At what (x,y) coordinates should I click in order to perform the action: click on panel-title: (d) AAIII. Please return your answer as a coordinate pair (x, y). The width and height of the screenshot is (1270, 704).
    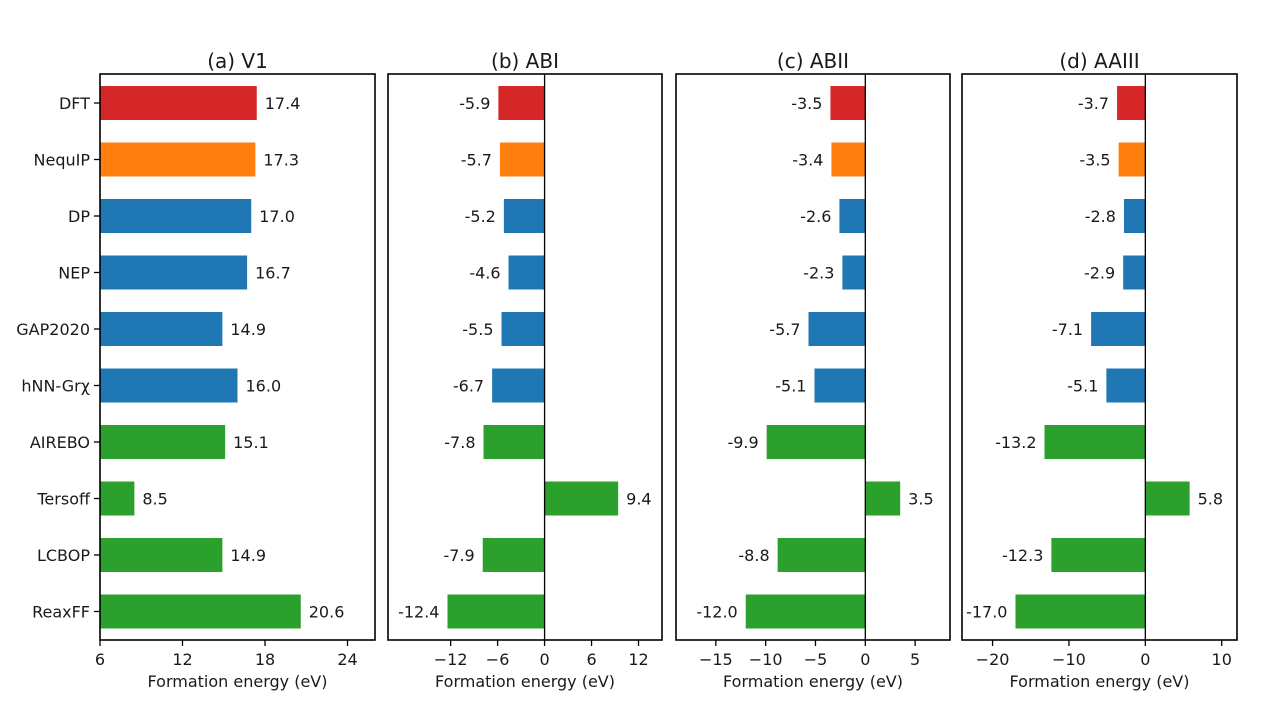
    Looking at the image, I should click on (1099, 61).